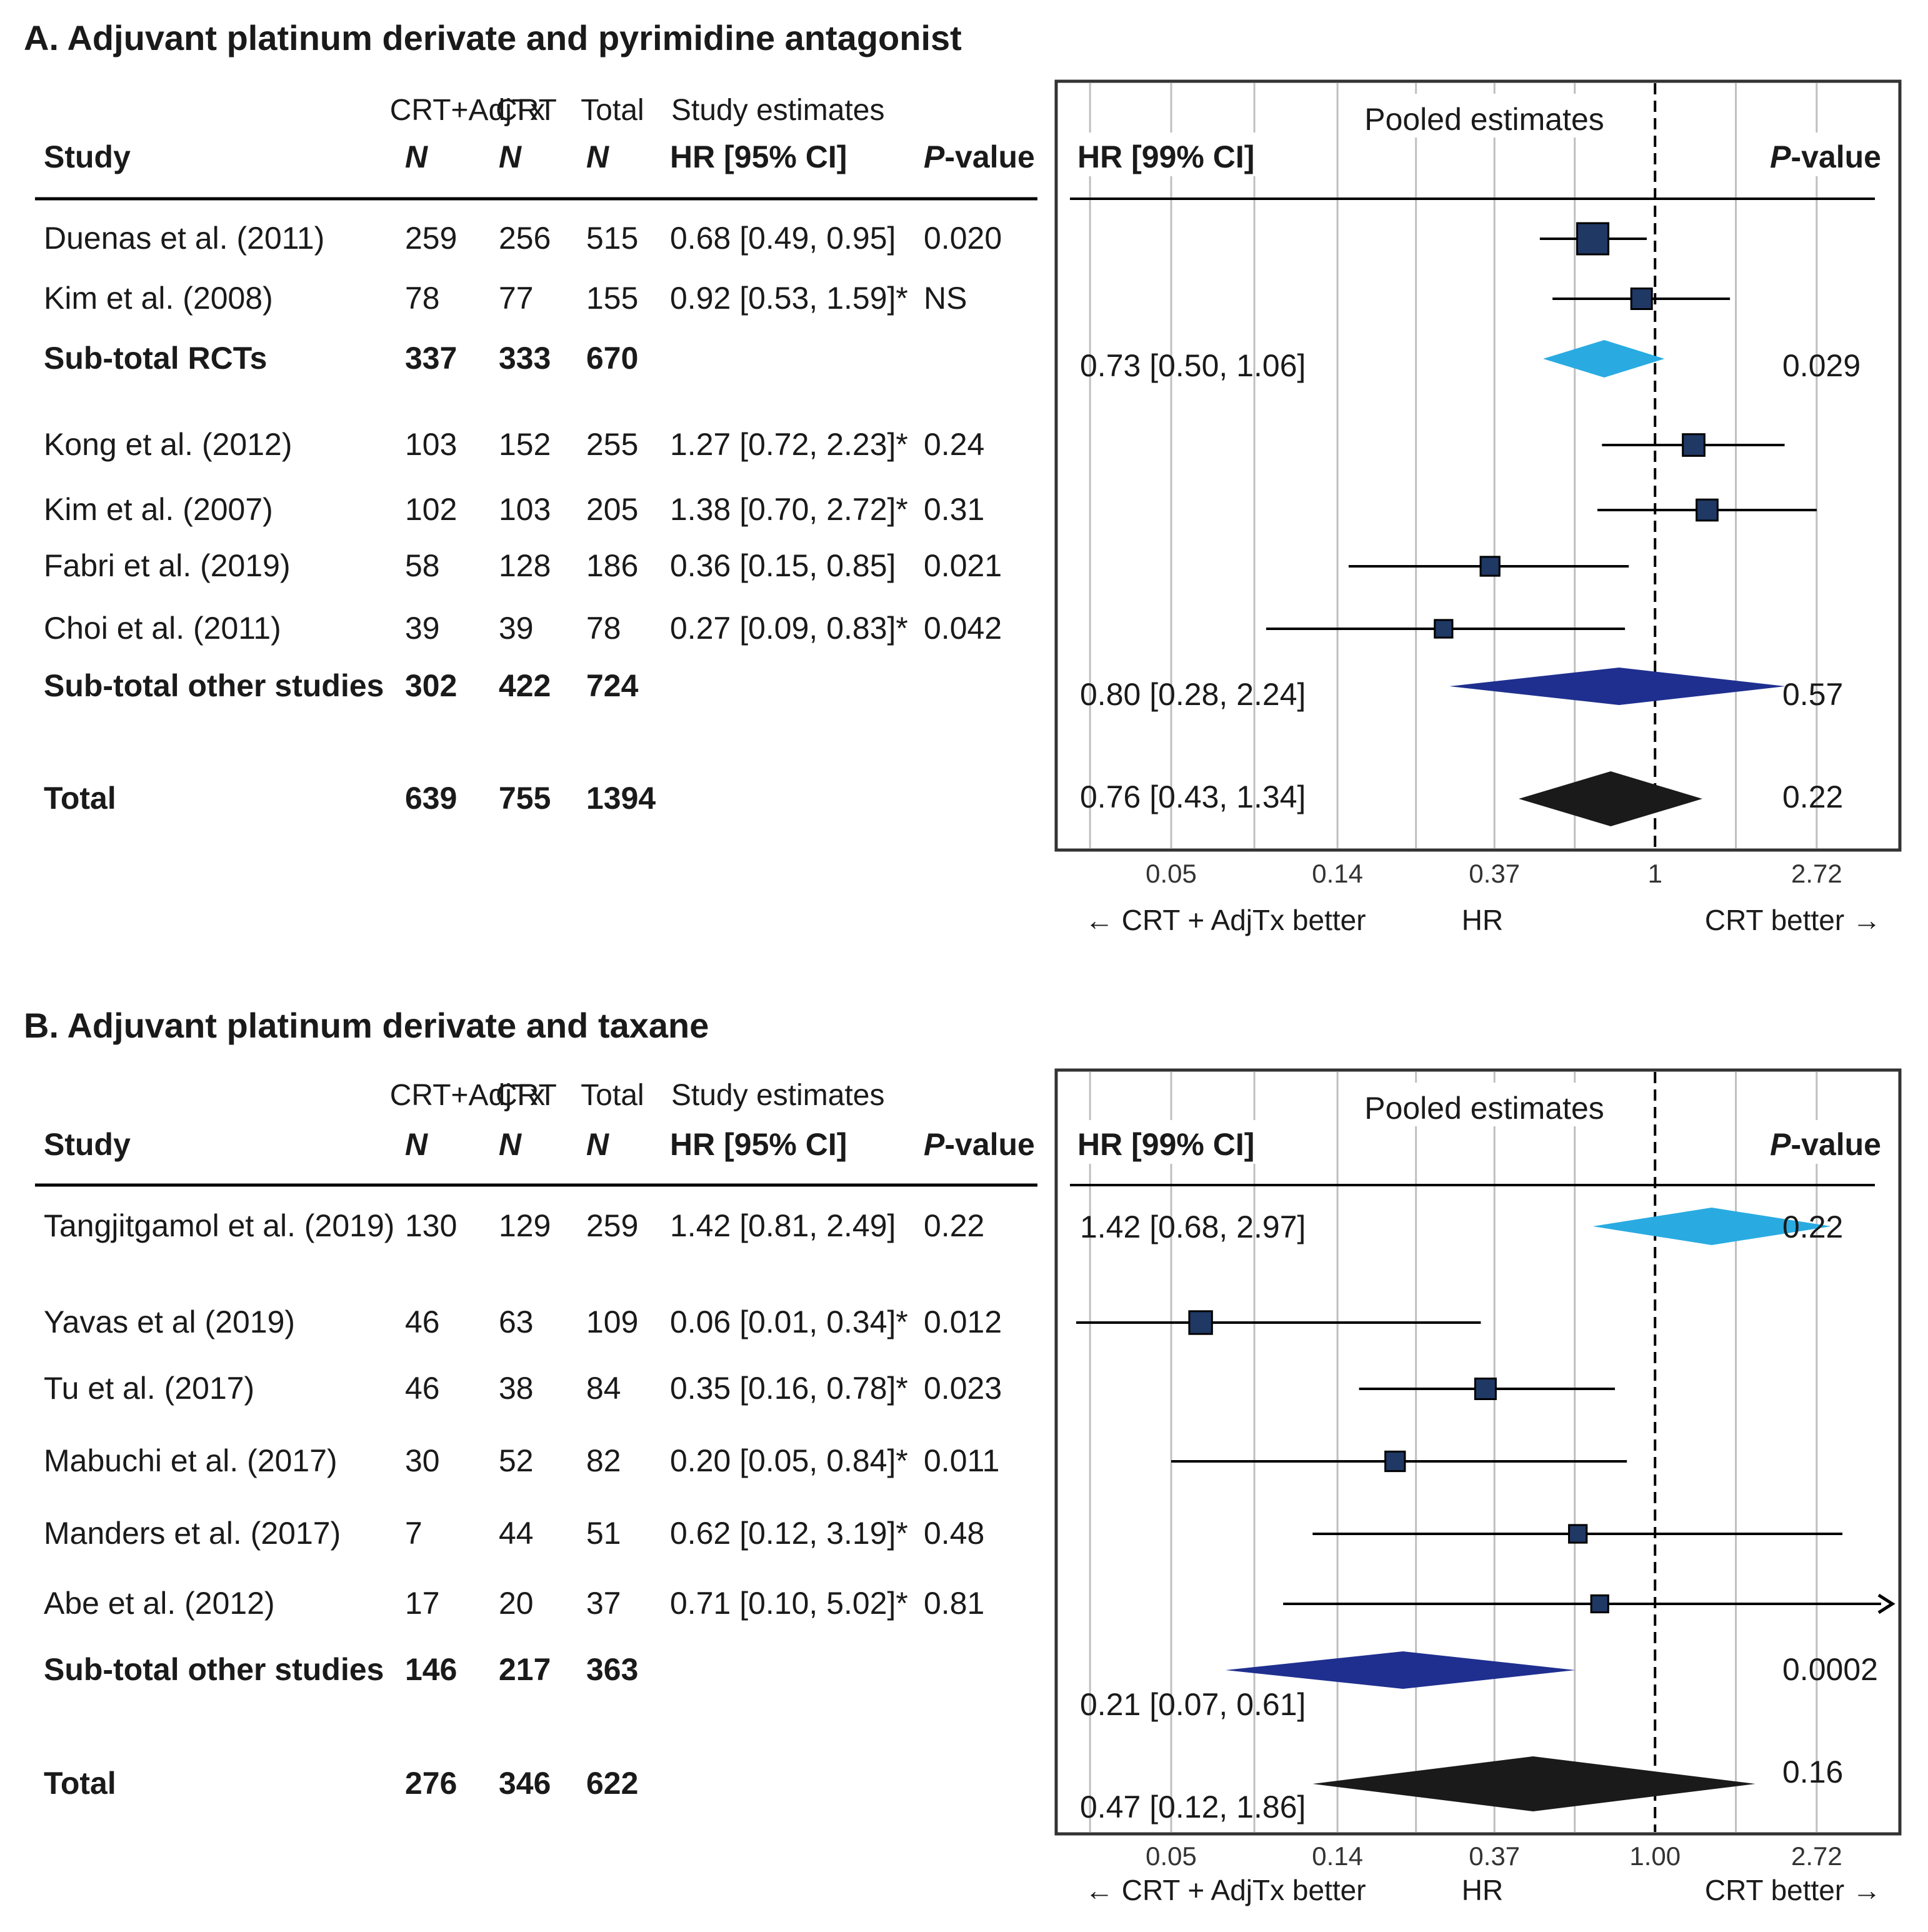  I want to click on study-name: Sub-total RCTs, so click(155, 358).